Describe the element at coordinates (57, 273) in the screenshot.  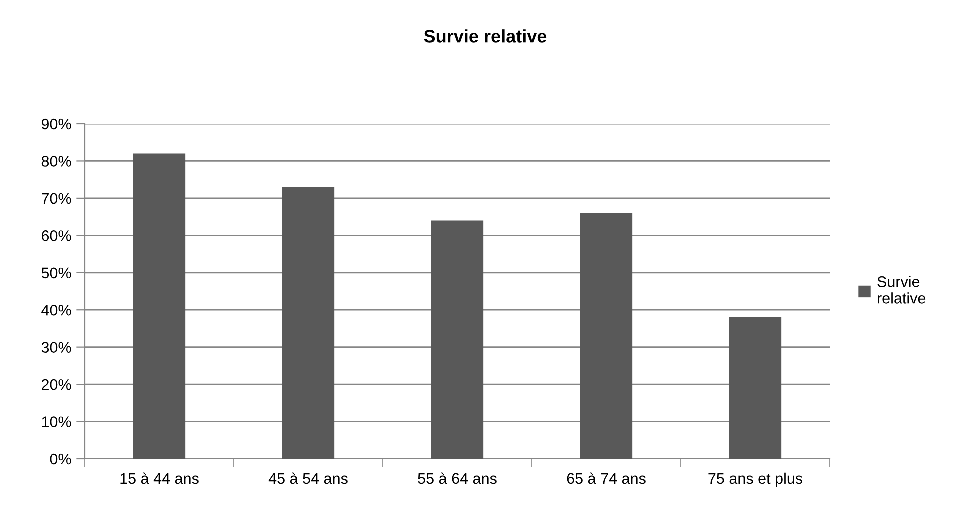
I see `y-tick-label: 50%` at that location.